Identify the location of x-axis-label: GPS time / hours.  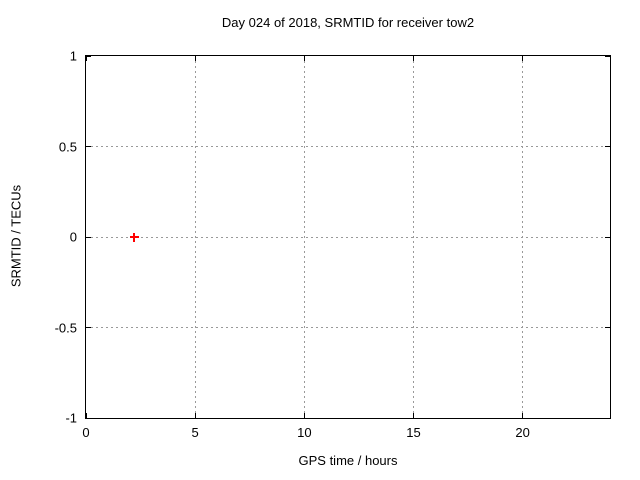
(348, 460).